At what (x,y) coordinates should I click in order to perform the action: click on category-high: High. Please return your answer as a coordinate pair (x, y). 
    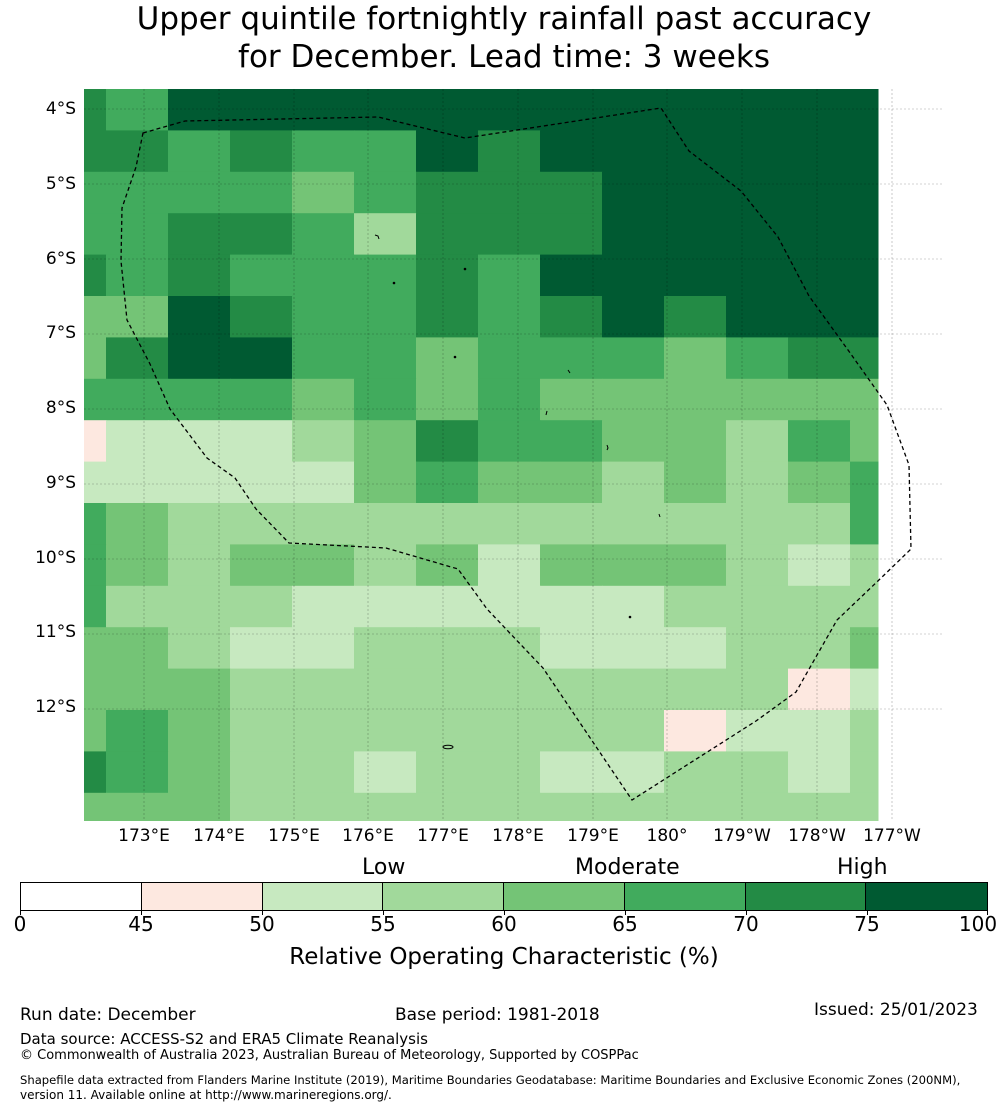
    Looking at the image, I should click on (862, 867).